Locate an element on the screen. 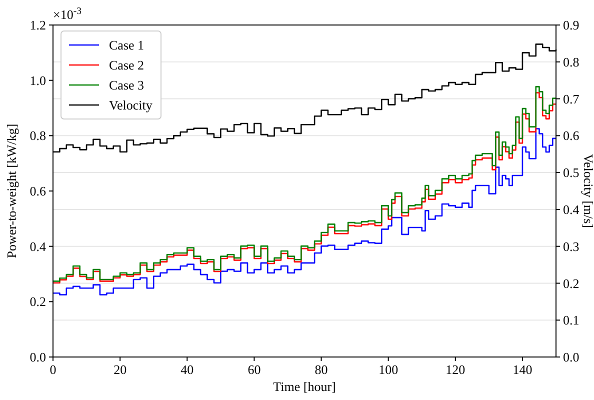 This screenshot has height=400, width=594. y2-tick-label: 0.4 is located at coordinates (571, 209).